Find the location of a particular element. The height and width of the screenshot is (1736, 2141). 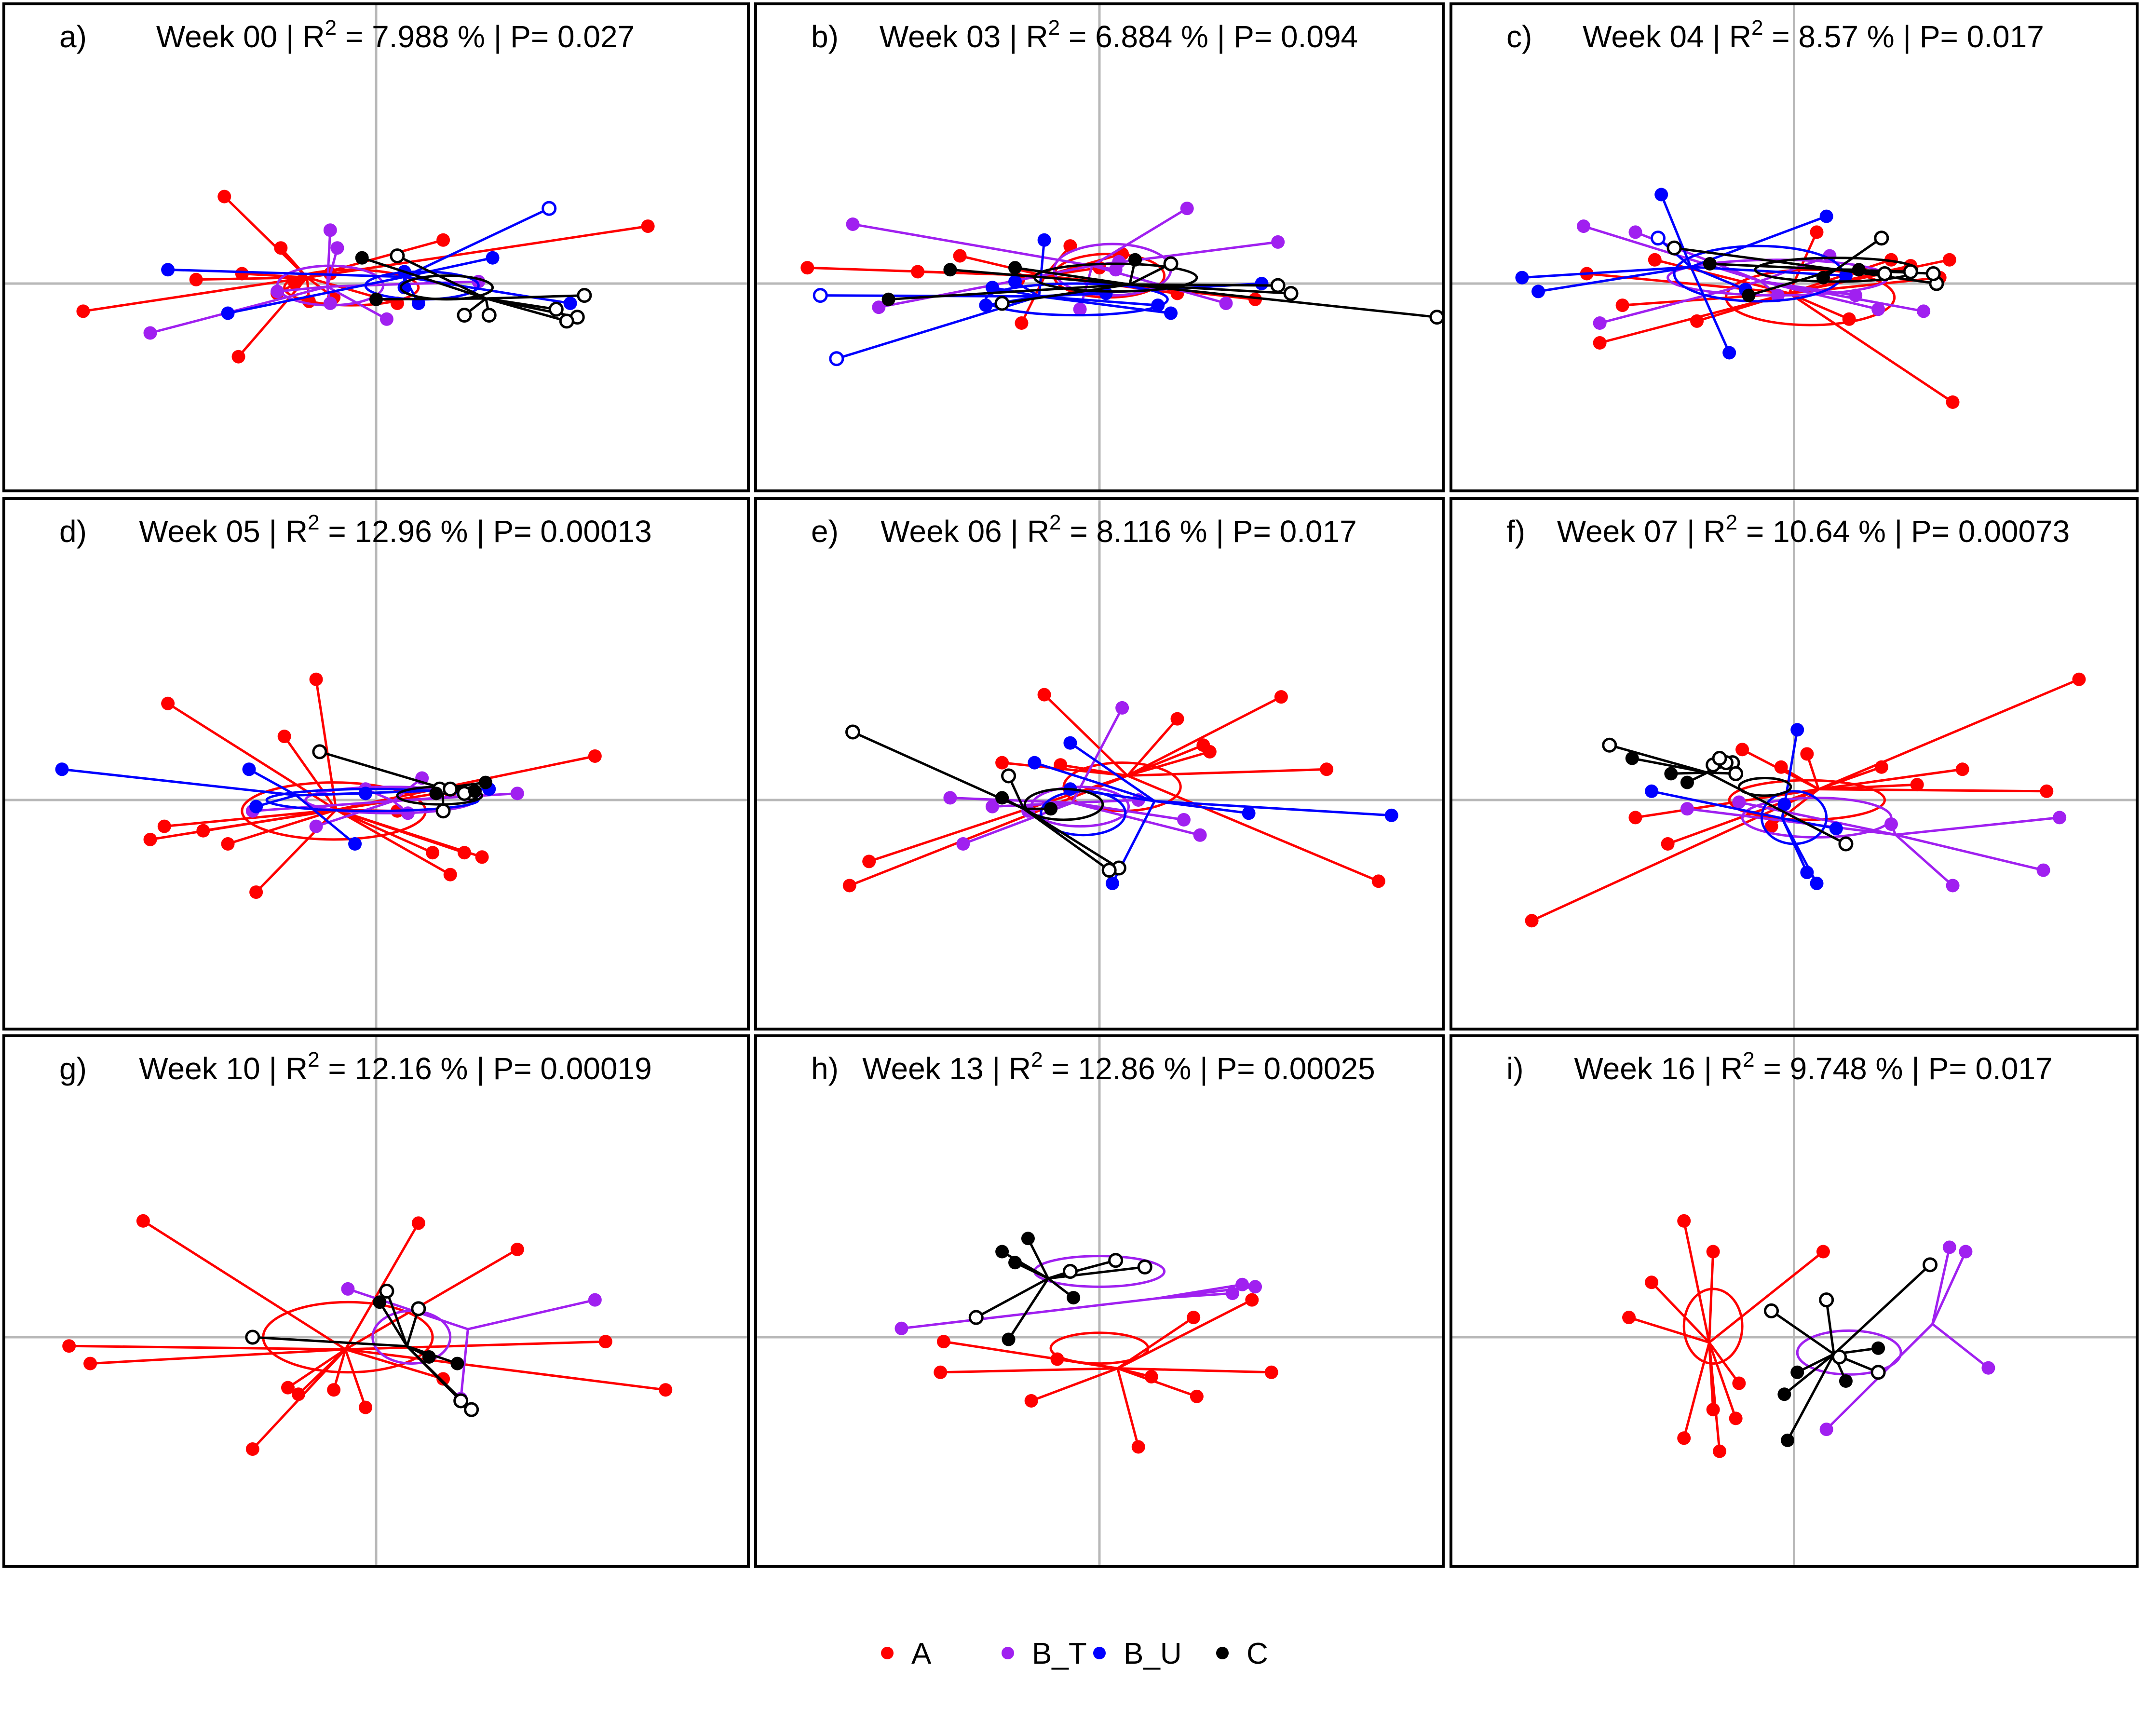

title-week: Week 16 | R is located at coordinates (1659, 1069).